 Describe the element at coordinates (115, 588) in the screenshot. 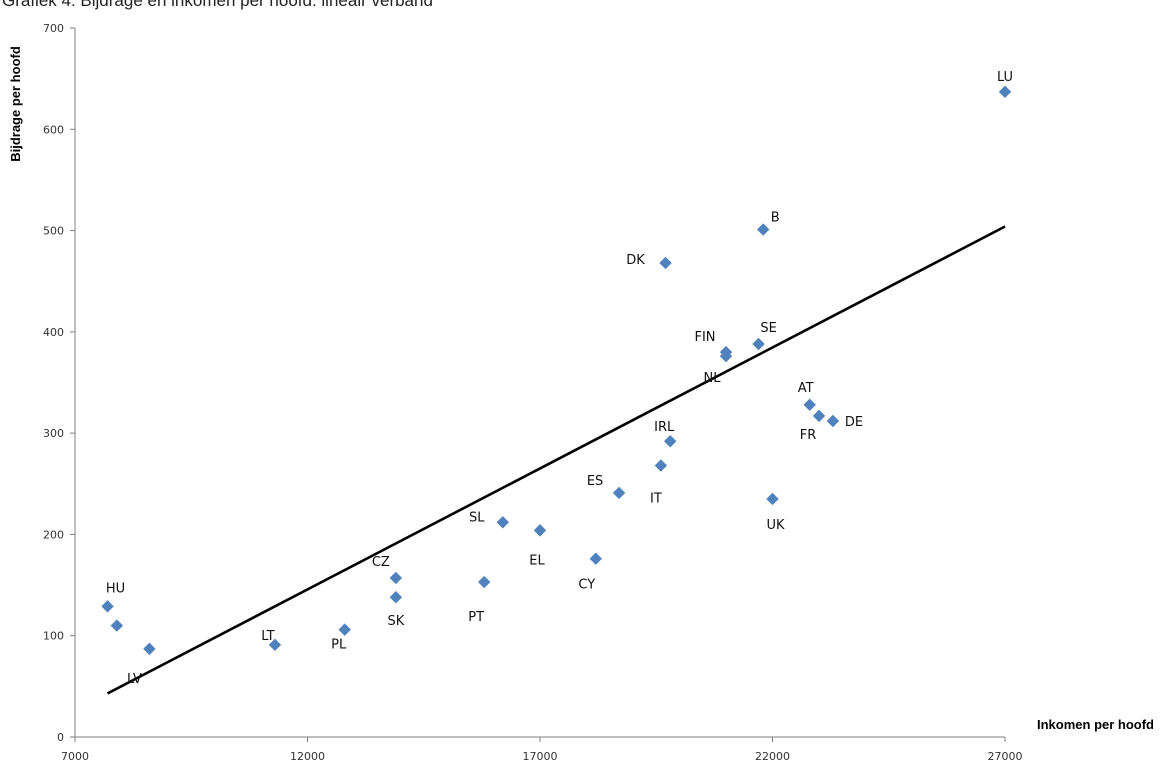

I see `point-label-hu: HU` at that location.